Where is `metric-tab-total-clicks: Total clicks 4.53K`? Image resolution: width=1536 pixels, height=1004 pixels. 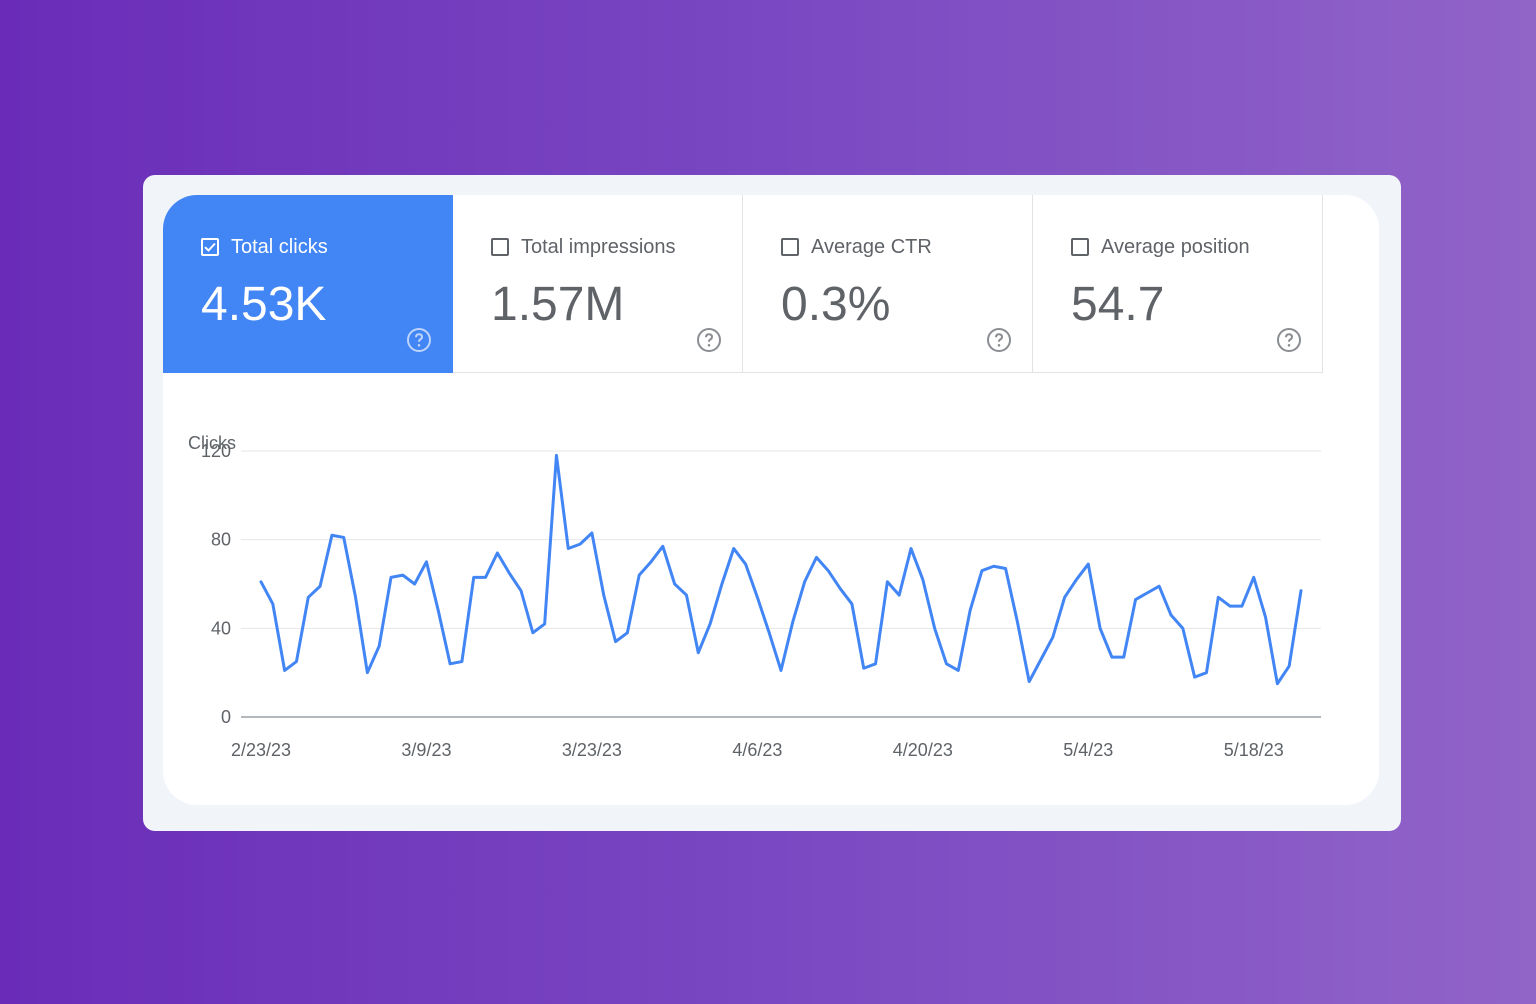
metric-tab-total-clicks: Total clicks 4.53K is located at coordinates (308, 284).